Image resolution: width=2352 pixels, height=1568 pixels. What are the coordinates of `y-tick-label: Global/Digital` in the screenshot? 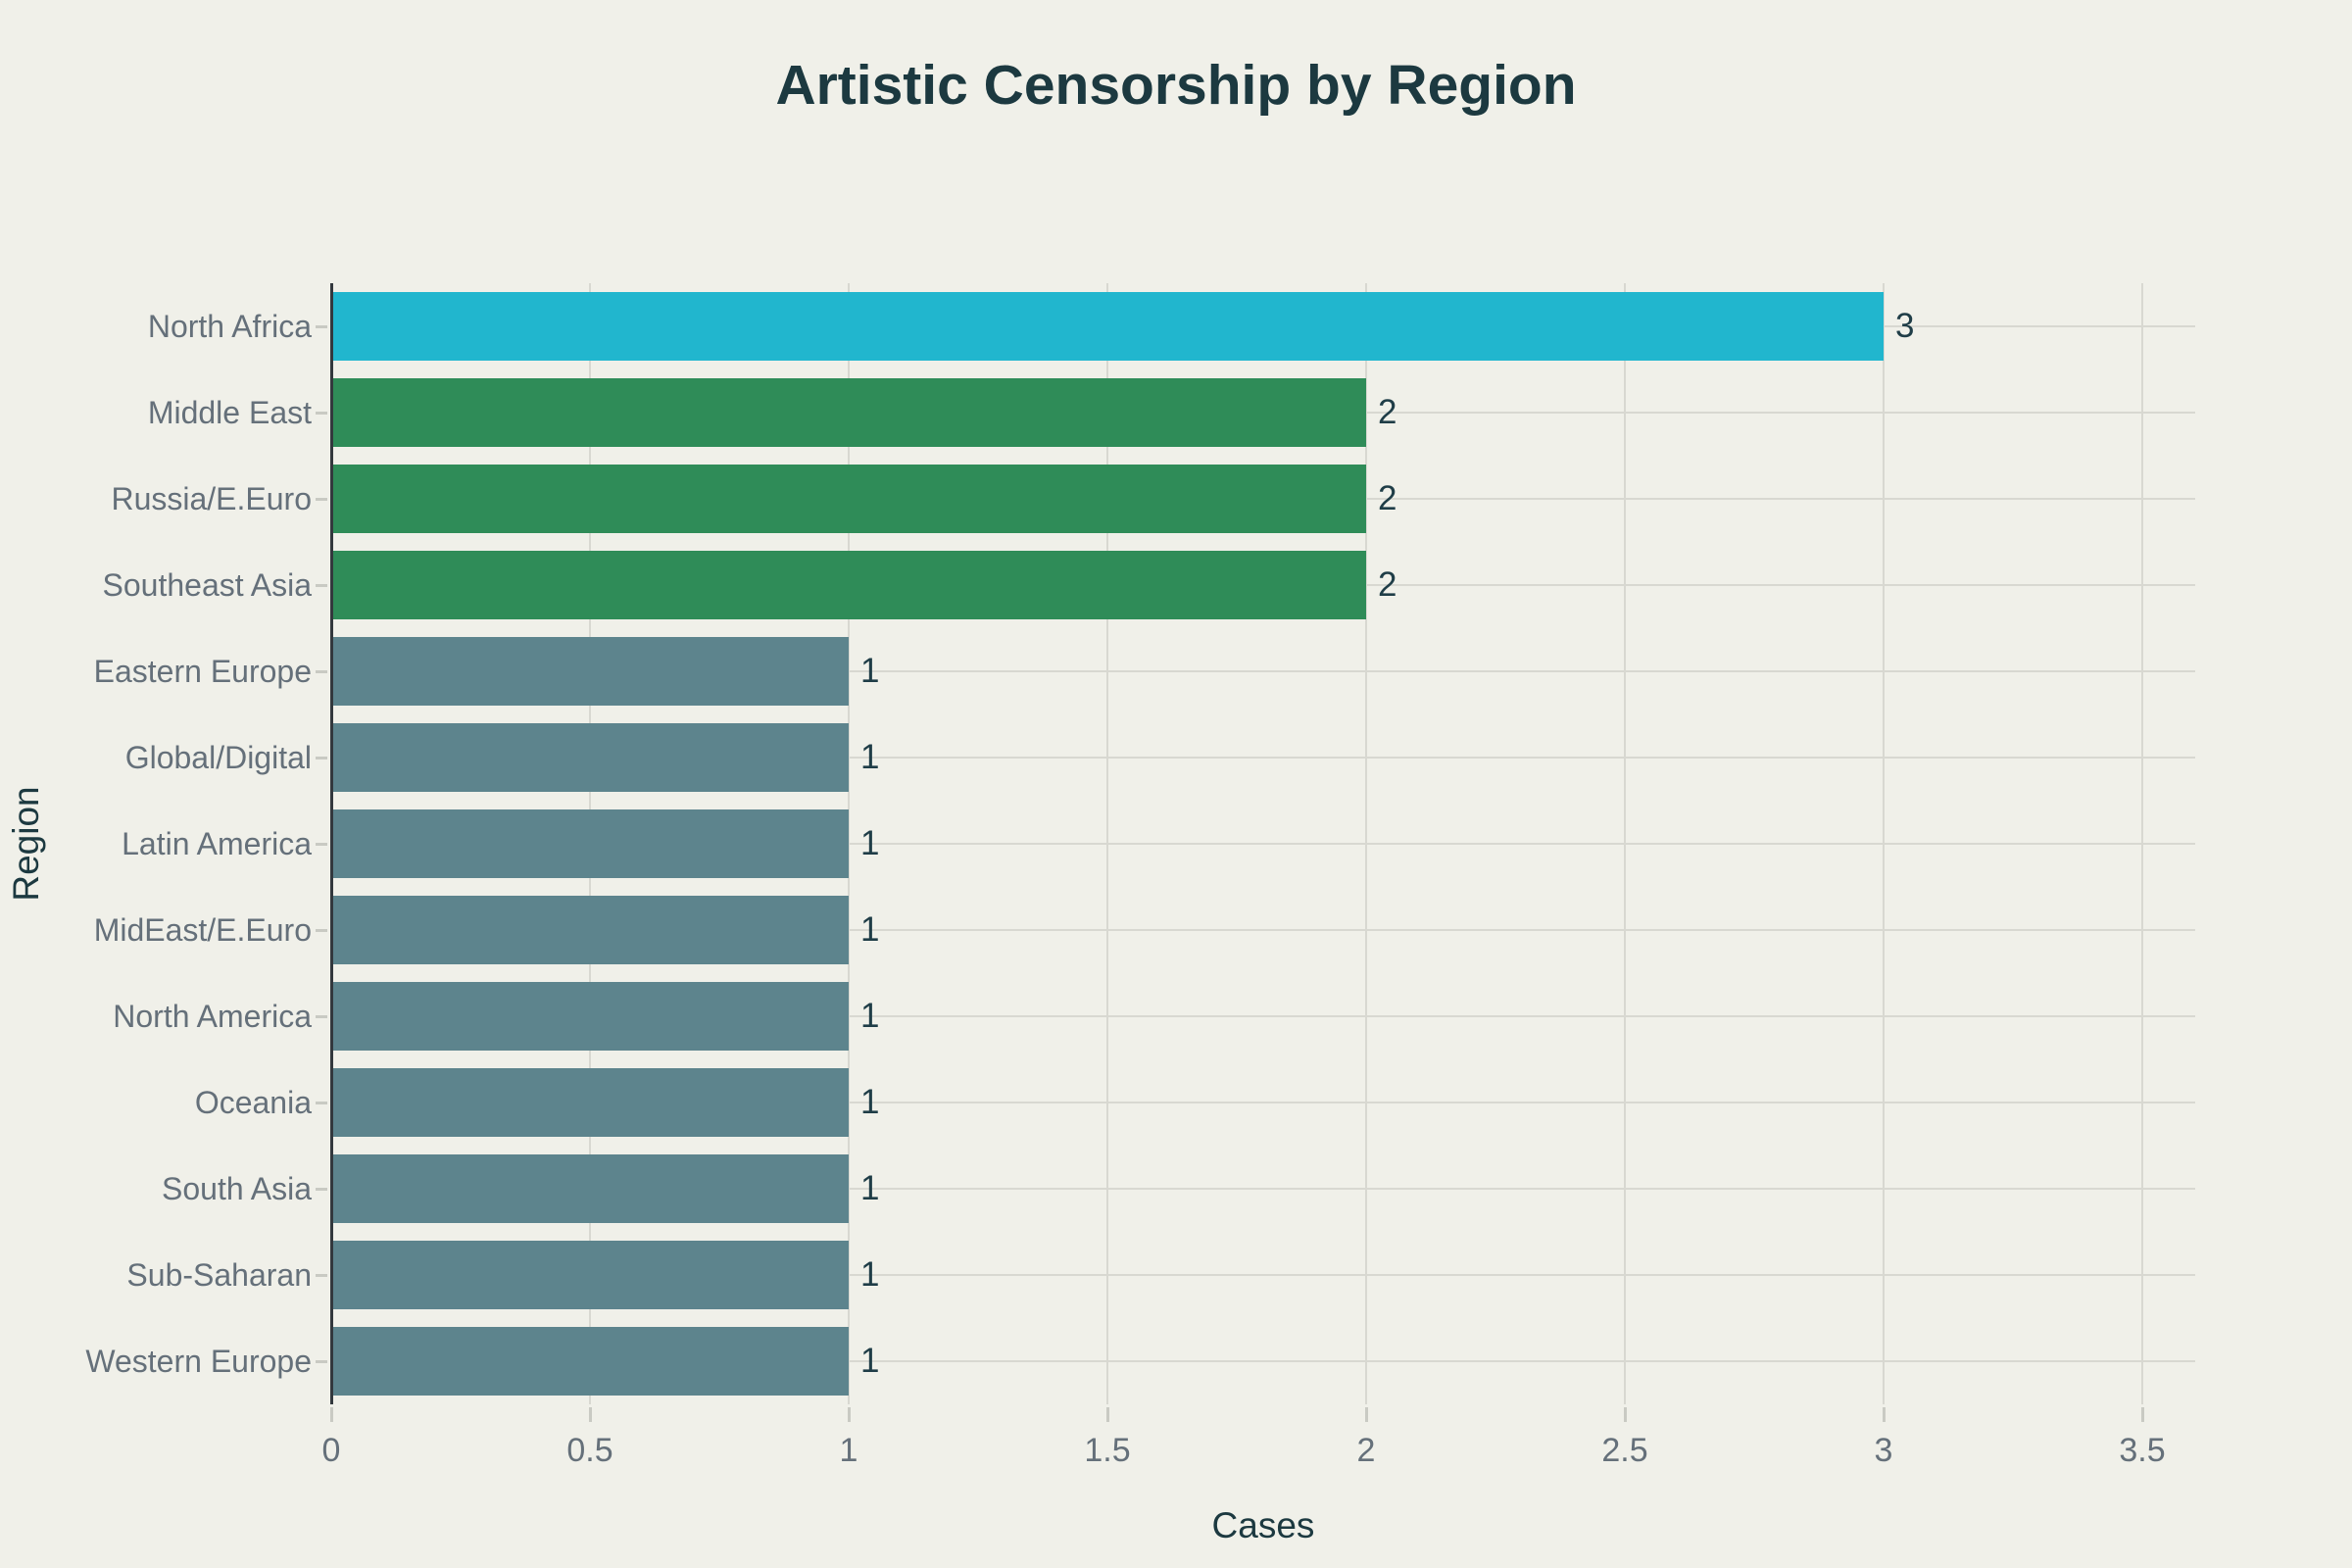 It's located at (218, 757).